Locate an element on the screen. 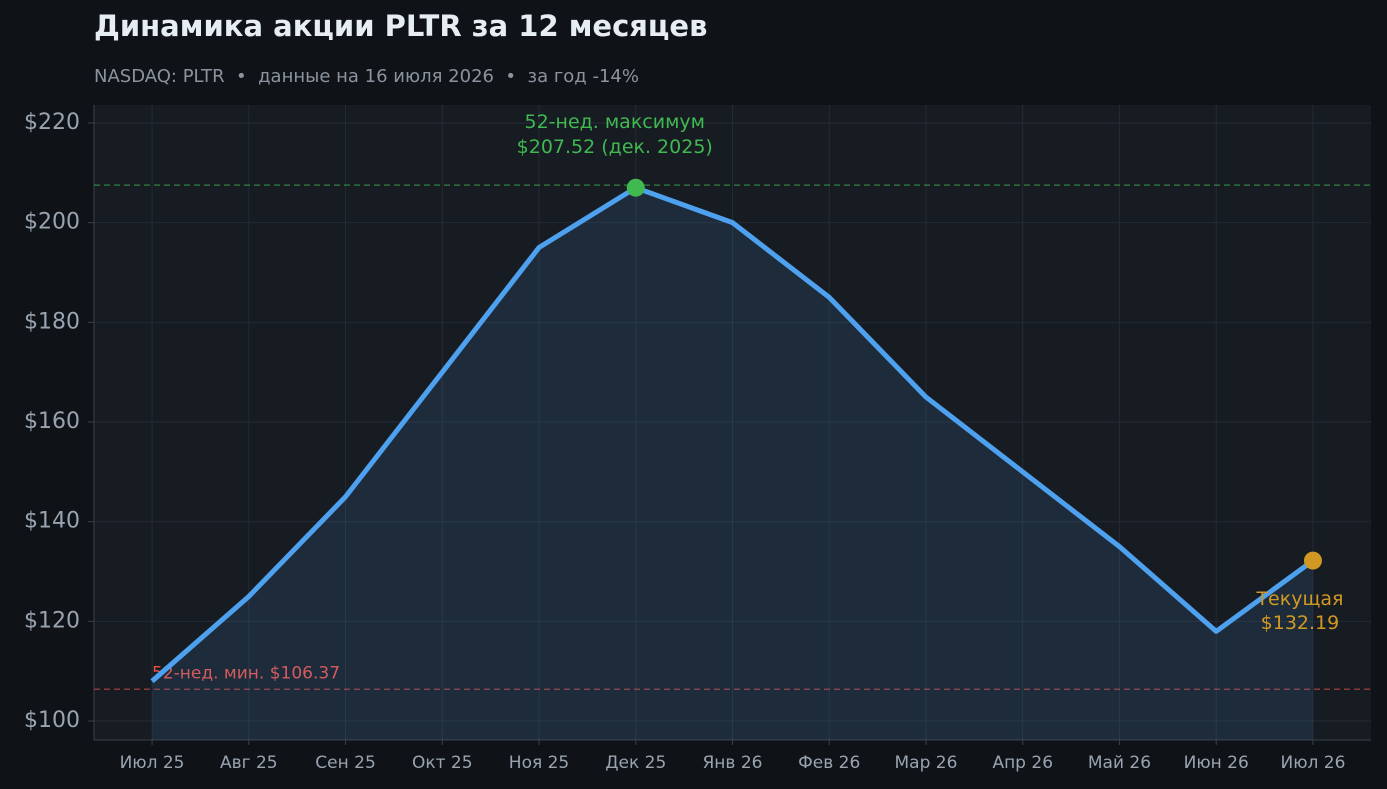 The width and height of the screenshot is (1387, 789). x-tick-label: Июн 26 is located at coordinates (1216, 763).